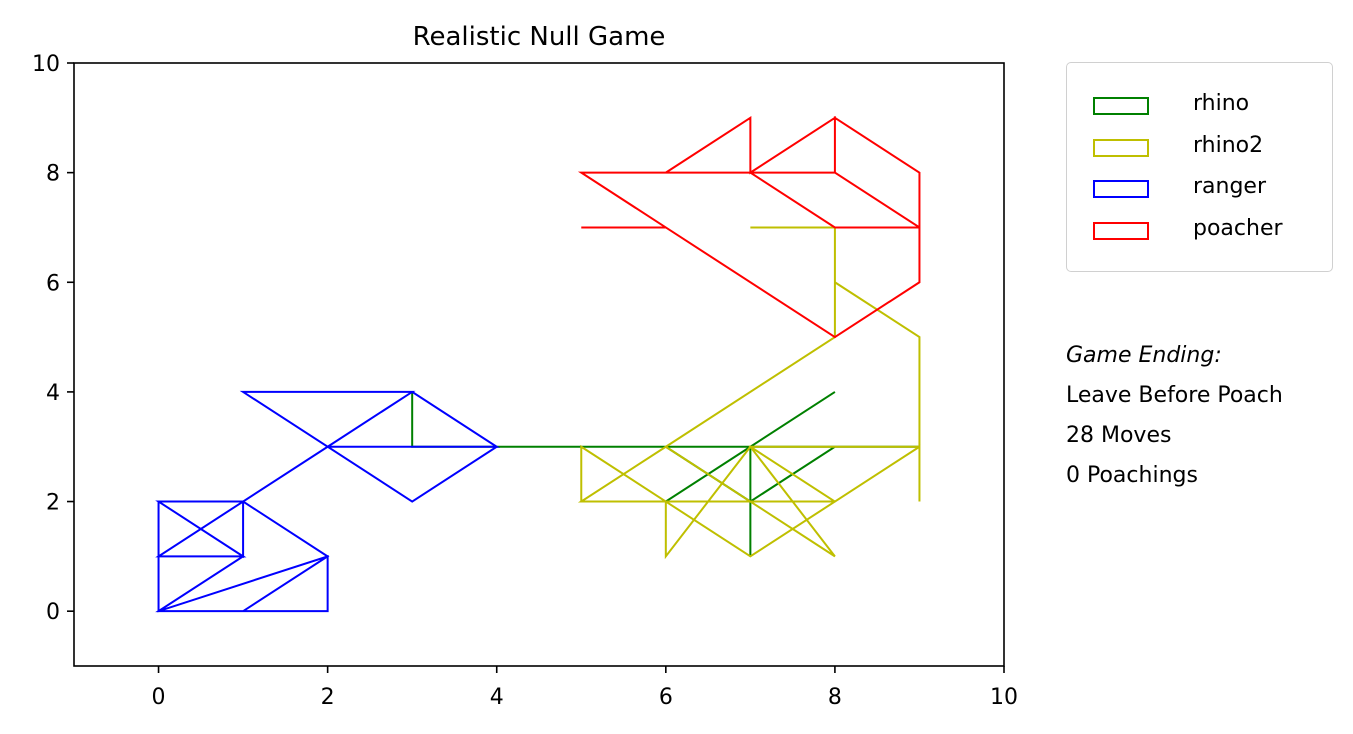 Image resolution: width=1353 pixels, height=734 pixels. Describe the element at coordinates (53, 283) in the screenshot. I see `y-tick-label: 6` at that location.